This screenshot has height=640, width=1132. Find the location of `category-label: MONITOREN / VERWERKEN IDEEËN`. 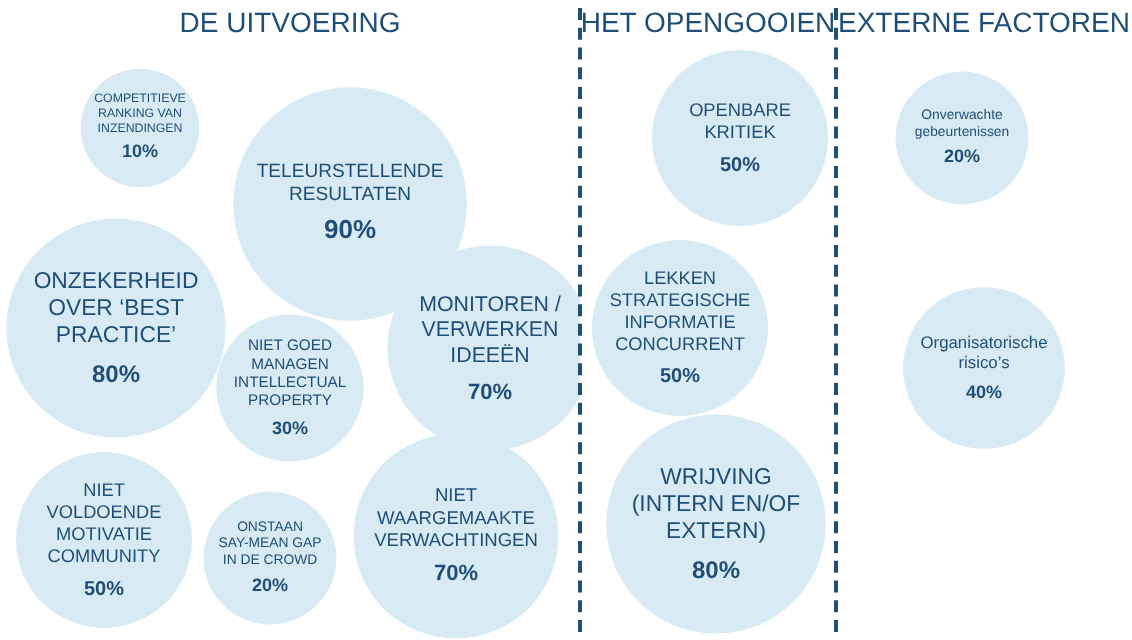

category-label: MONITOREN / VERWERKEN IDEEËN is located at coordinates (490, 330).